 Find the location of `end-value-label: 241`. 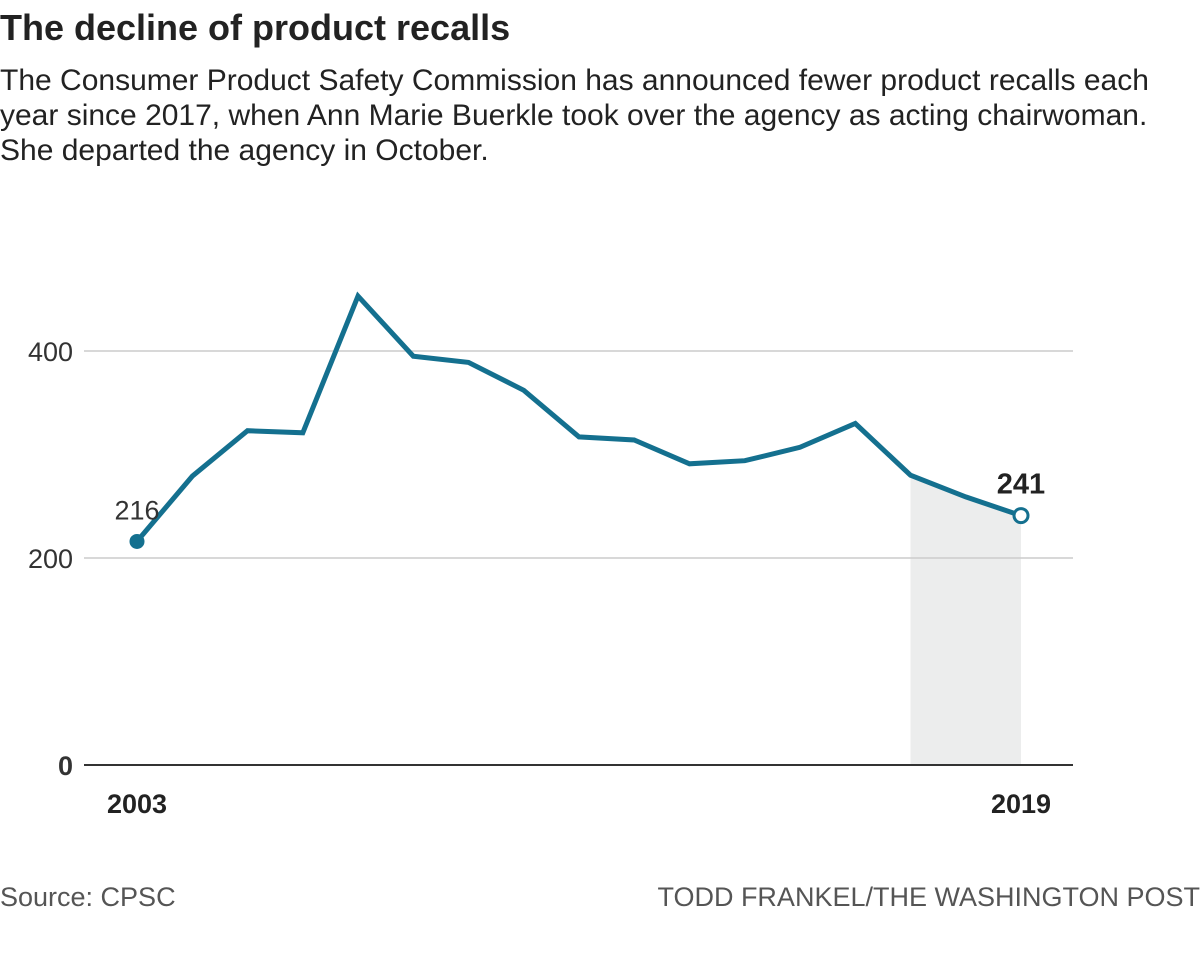

end-value-label: 241 is located at coordinates (1021, 485).